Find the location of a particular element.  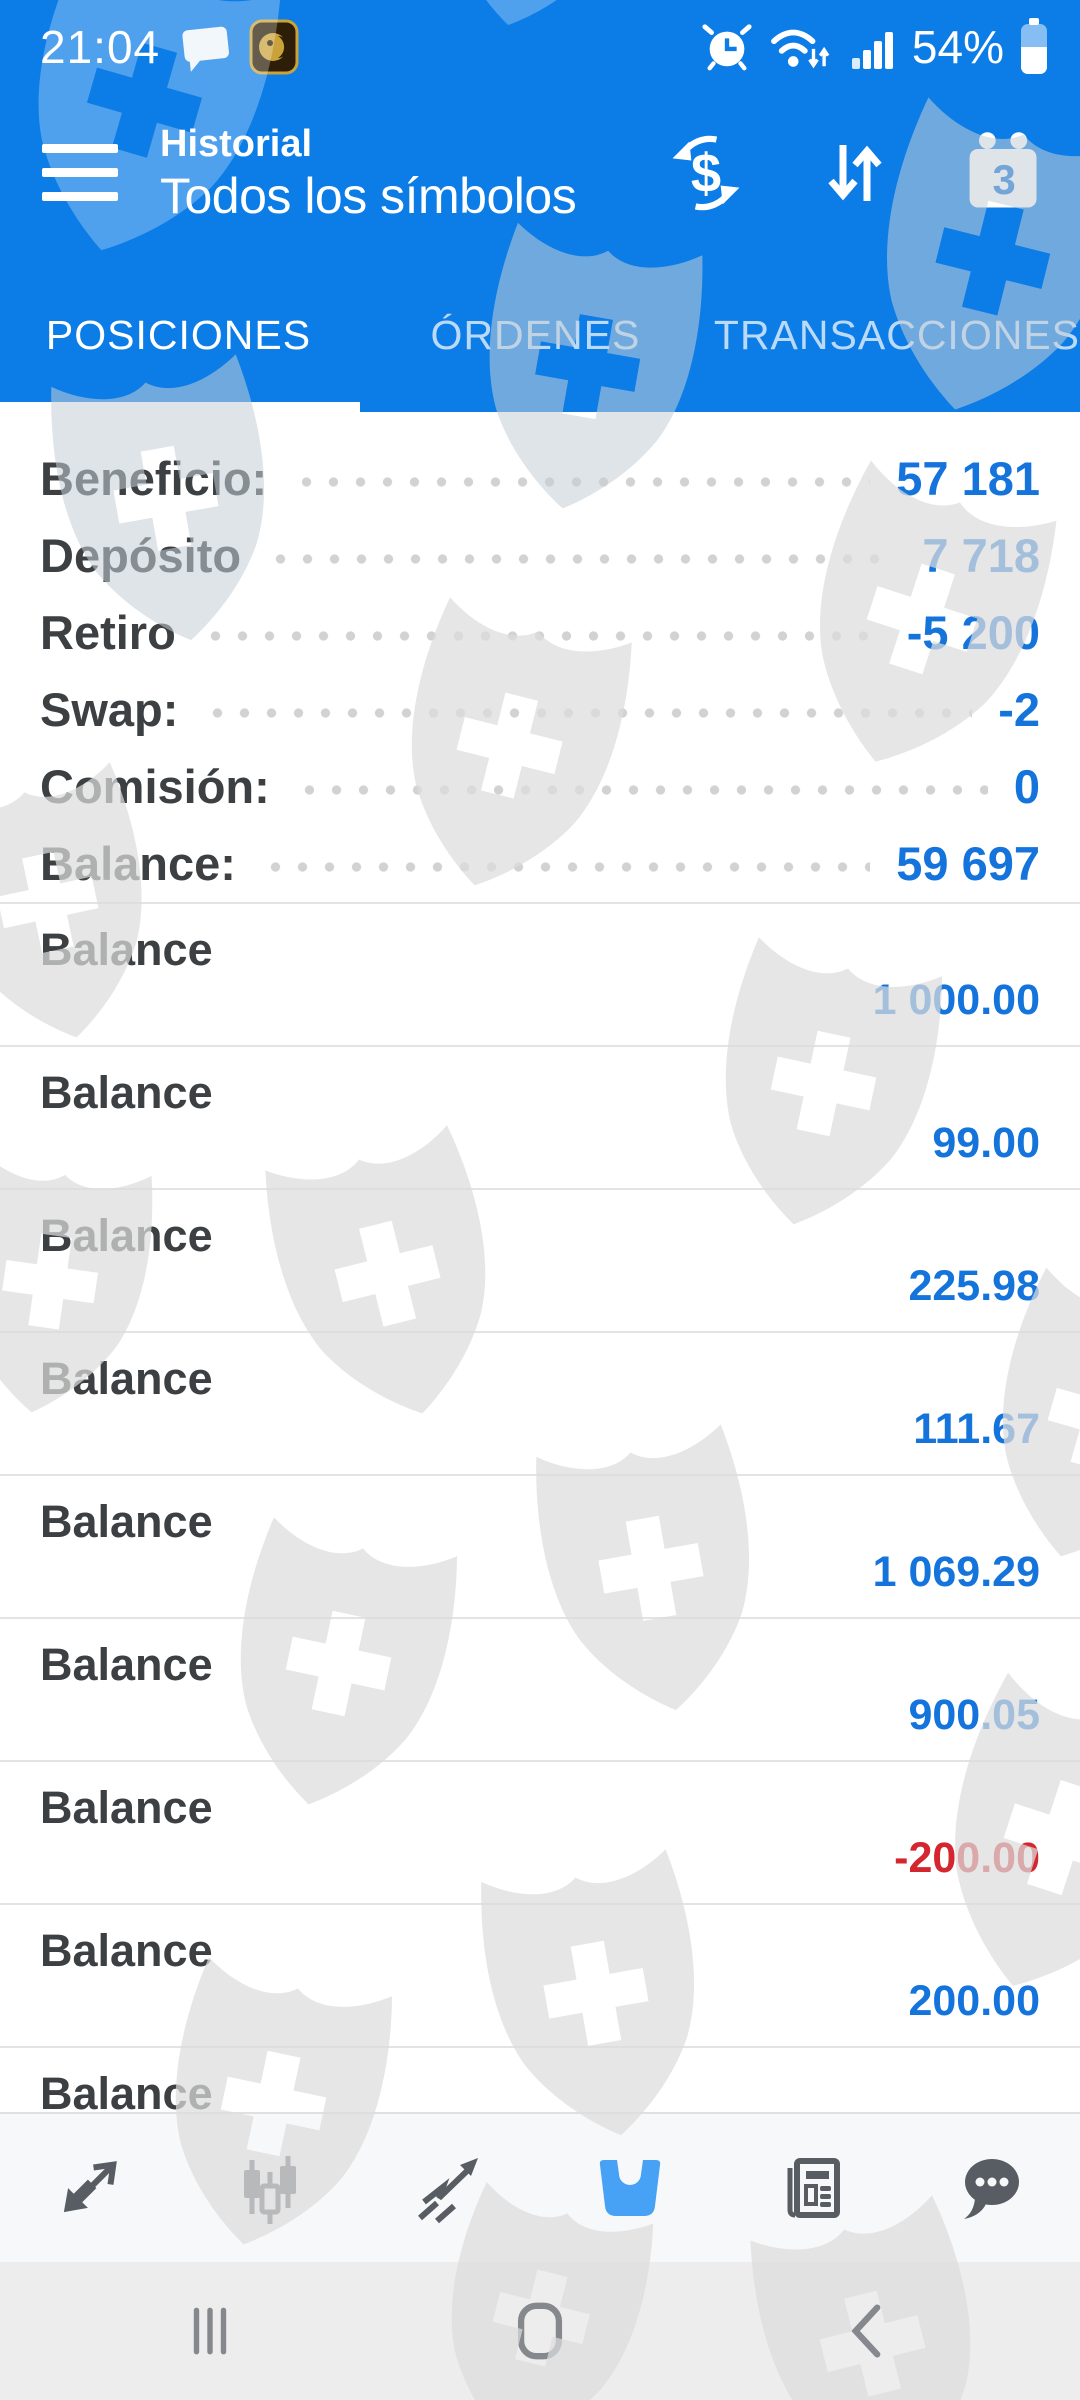

tab-label: TRANSACCIONES is located at coordinates (896, 334).